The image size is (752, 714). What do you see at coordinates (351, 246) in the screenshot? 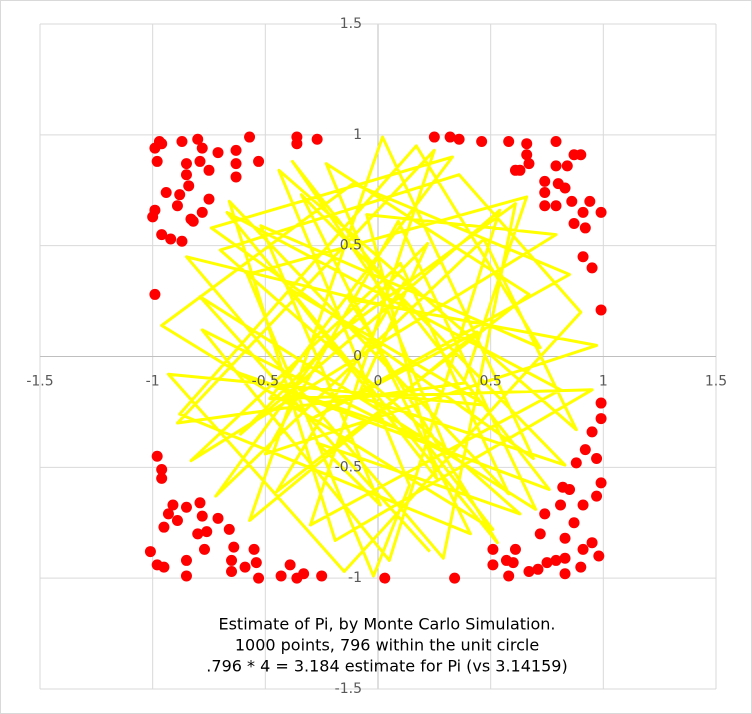
I see `y-tick-label: 0.5` at bounding box center [351, 246].